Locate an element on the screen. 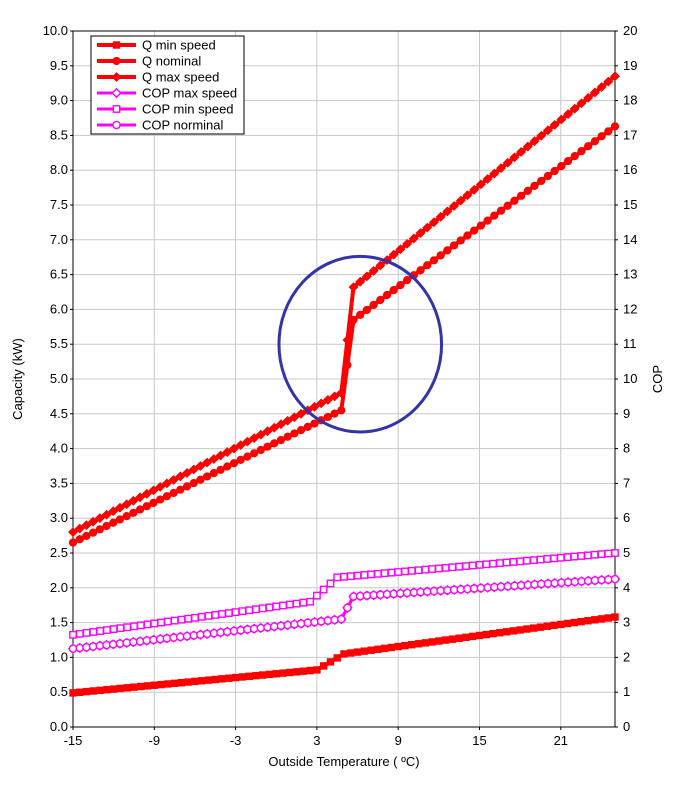 The width and height of the screenshot is (685, 789). y2-axis-title: COP is located at coordinates (657, 379).